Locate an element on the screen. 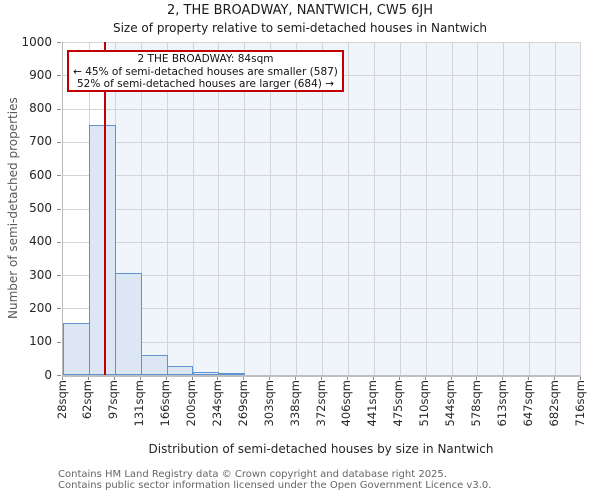 The width and height of the screenshot is (600, 500). x-tick-label: 441sqm is located at coordinates (372, 403).